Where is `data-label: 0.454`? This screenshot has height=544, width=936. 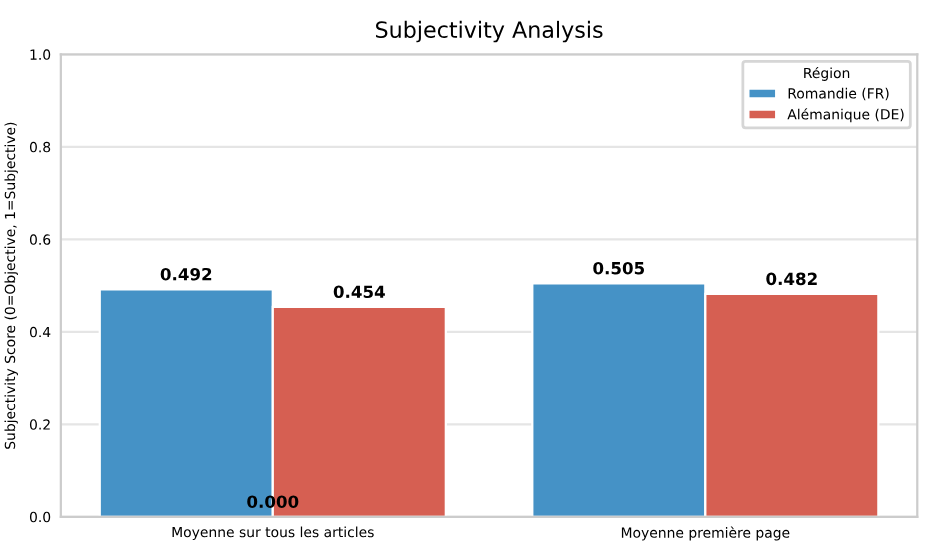
data-label: 0.454 is located at coordinates (359, 292).